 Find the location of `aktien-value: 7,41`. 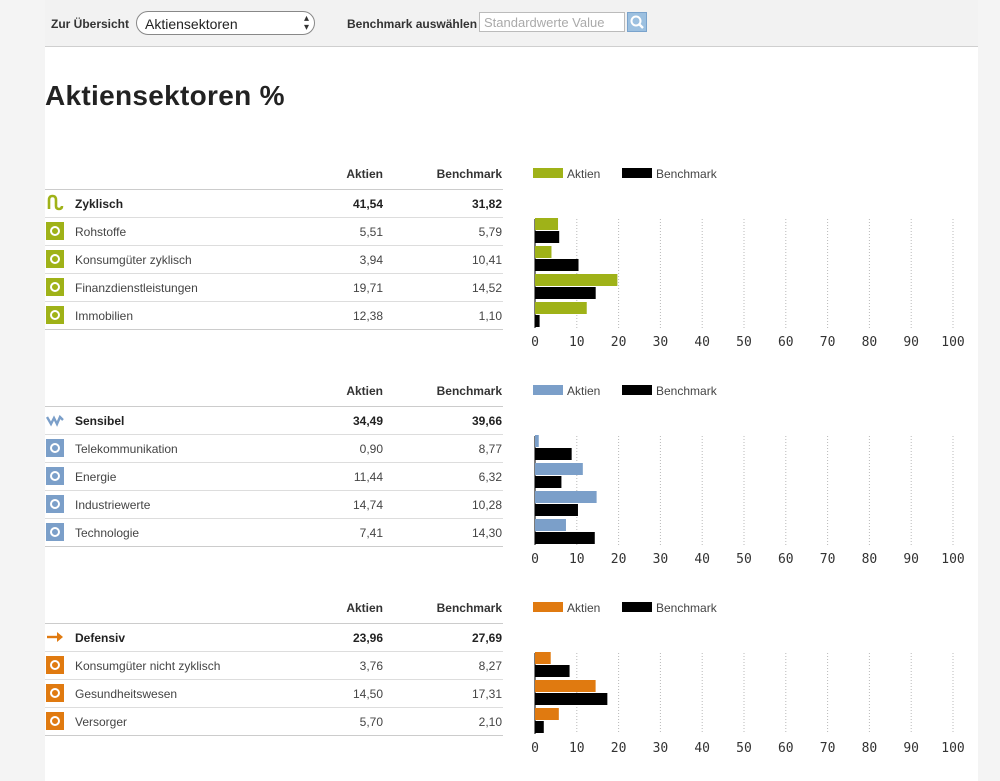

aktien-value: 7,41 is located at coordinates (371, 533).